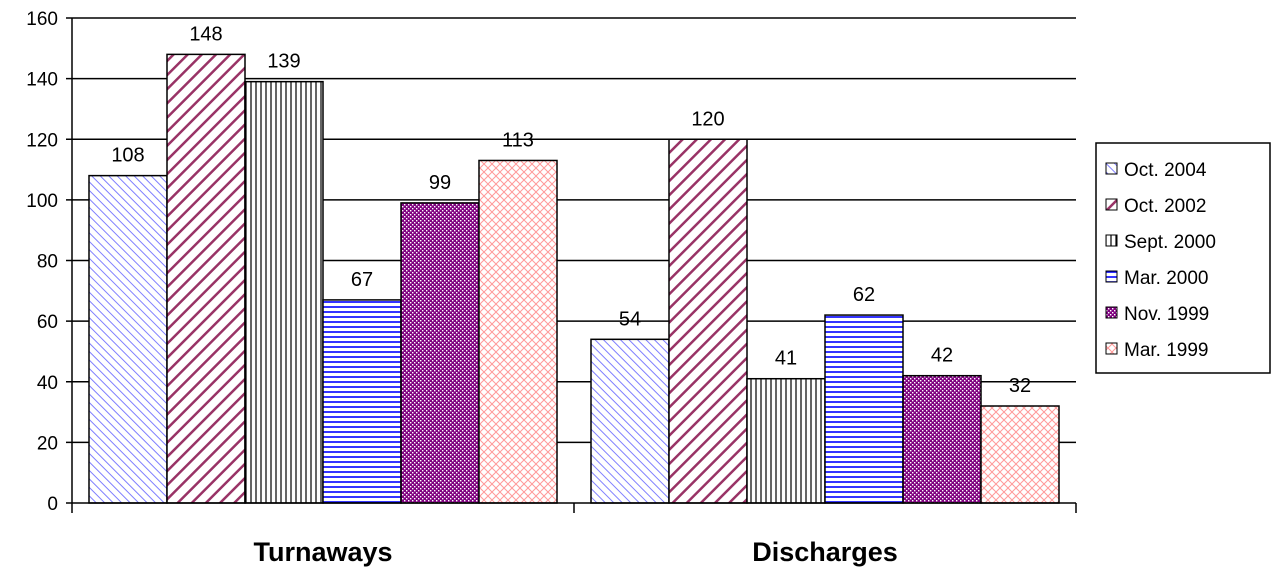 This screenshot has width=1275, height=572. Describe the element at coordinates (1166, 278) in the screenshot. I see `legend-label: Mar. 2000` at that location.